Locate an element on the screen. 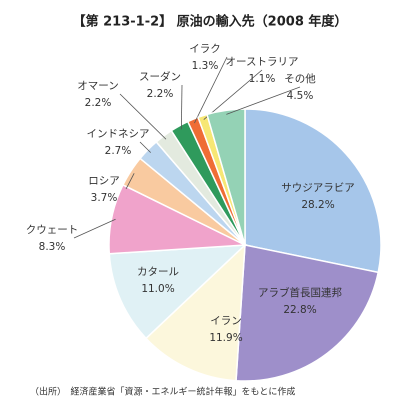 The height and width of the screenshot is (416, 410). slice-label: イラク is located at coordinates (205, 49).